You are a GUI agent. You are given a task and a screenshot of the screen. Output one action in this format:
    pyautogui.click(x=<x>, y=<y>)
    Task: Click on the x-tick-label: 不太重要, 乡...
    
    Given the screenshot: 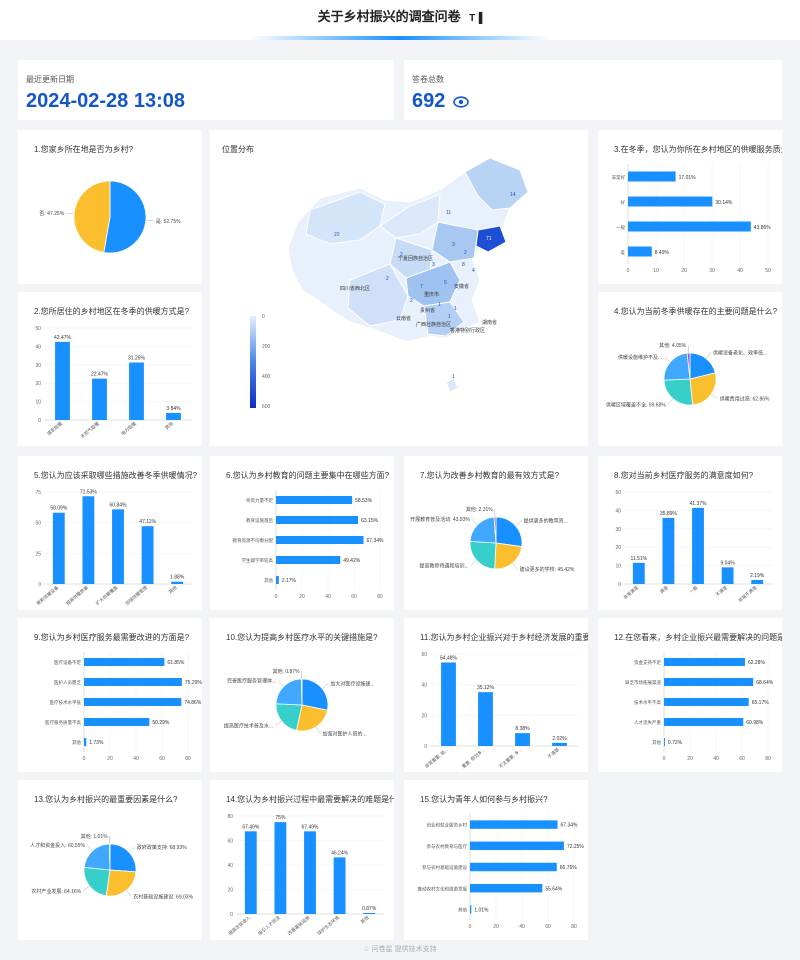 What is the action you would take?
    pyautogui.click(x=510, y=758)
    